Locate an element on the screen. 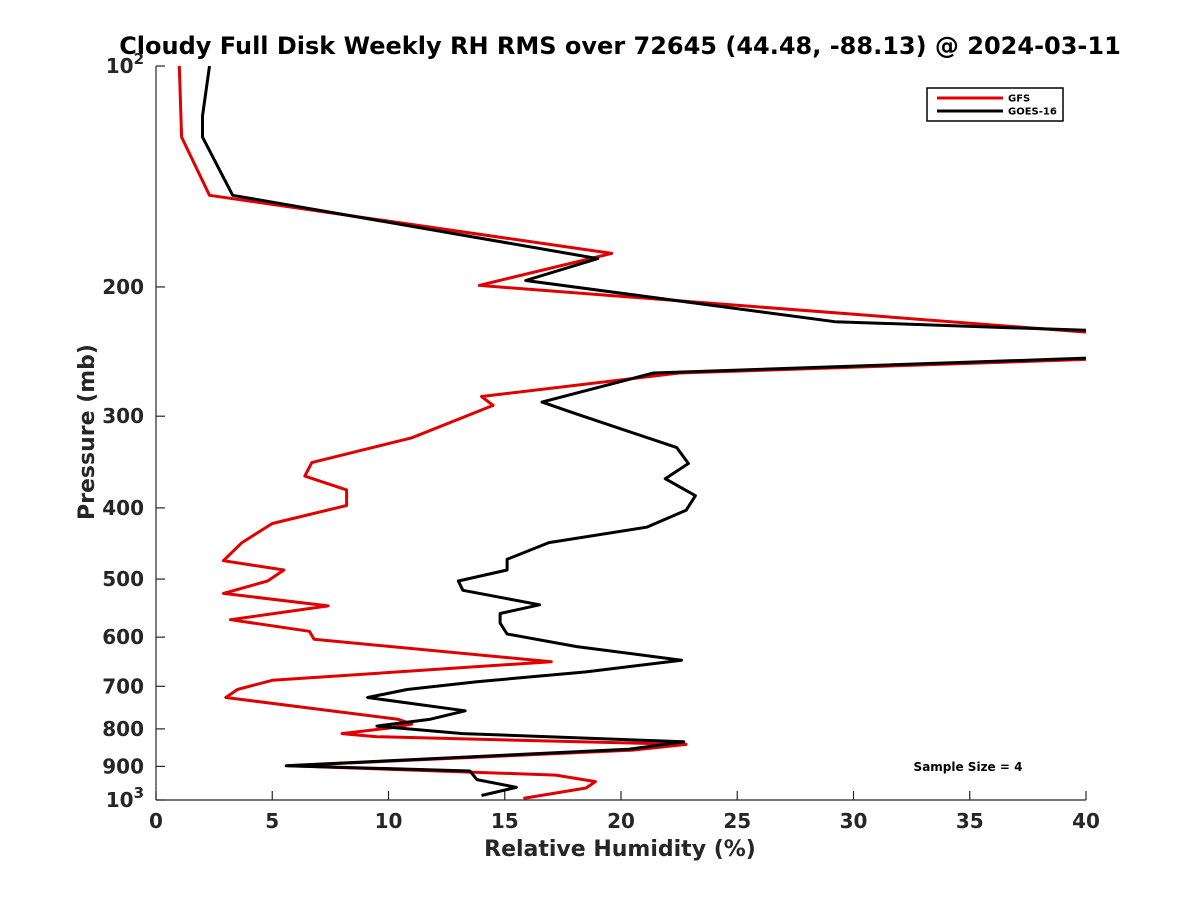 The image size is (1200, 900). y-tick-label: 800 is located at coordinates (123, 729).